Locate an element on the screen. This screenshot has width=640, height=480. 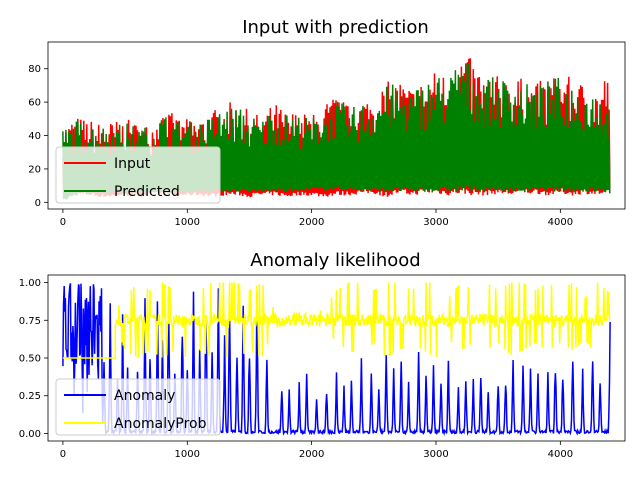
y-tick-label: 1.00 is located at coordinates (30, 283).